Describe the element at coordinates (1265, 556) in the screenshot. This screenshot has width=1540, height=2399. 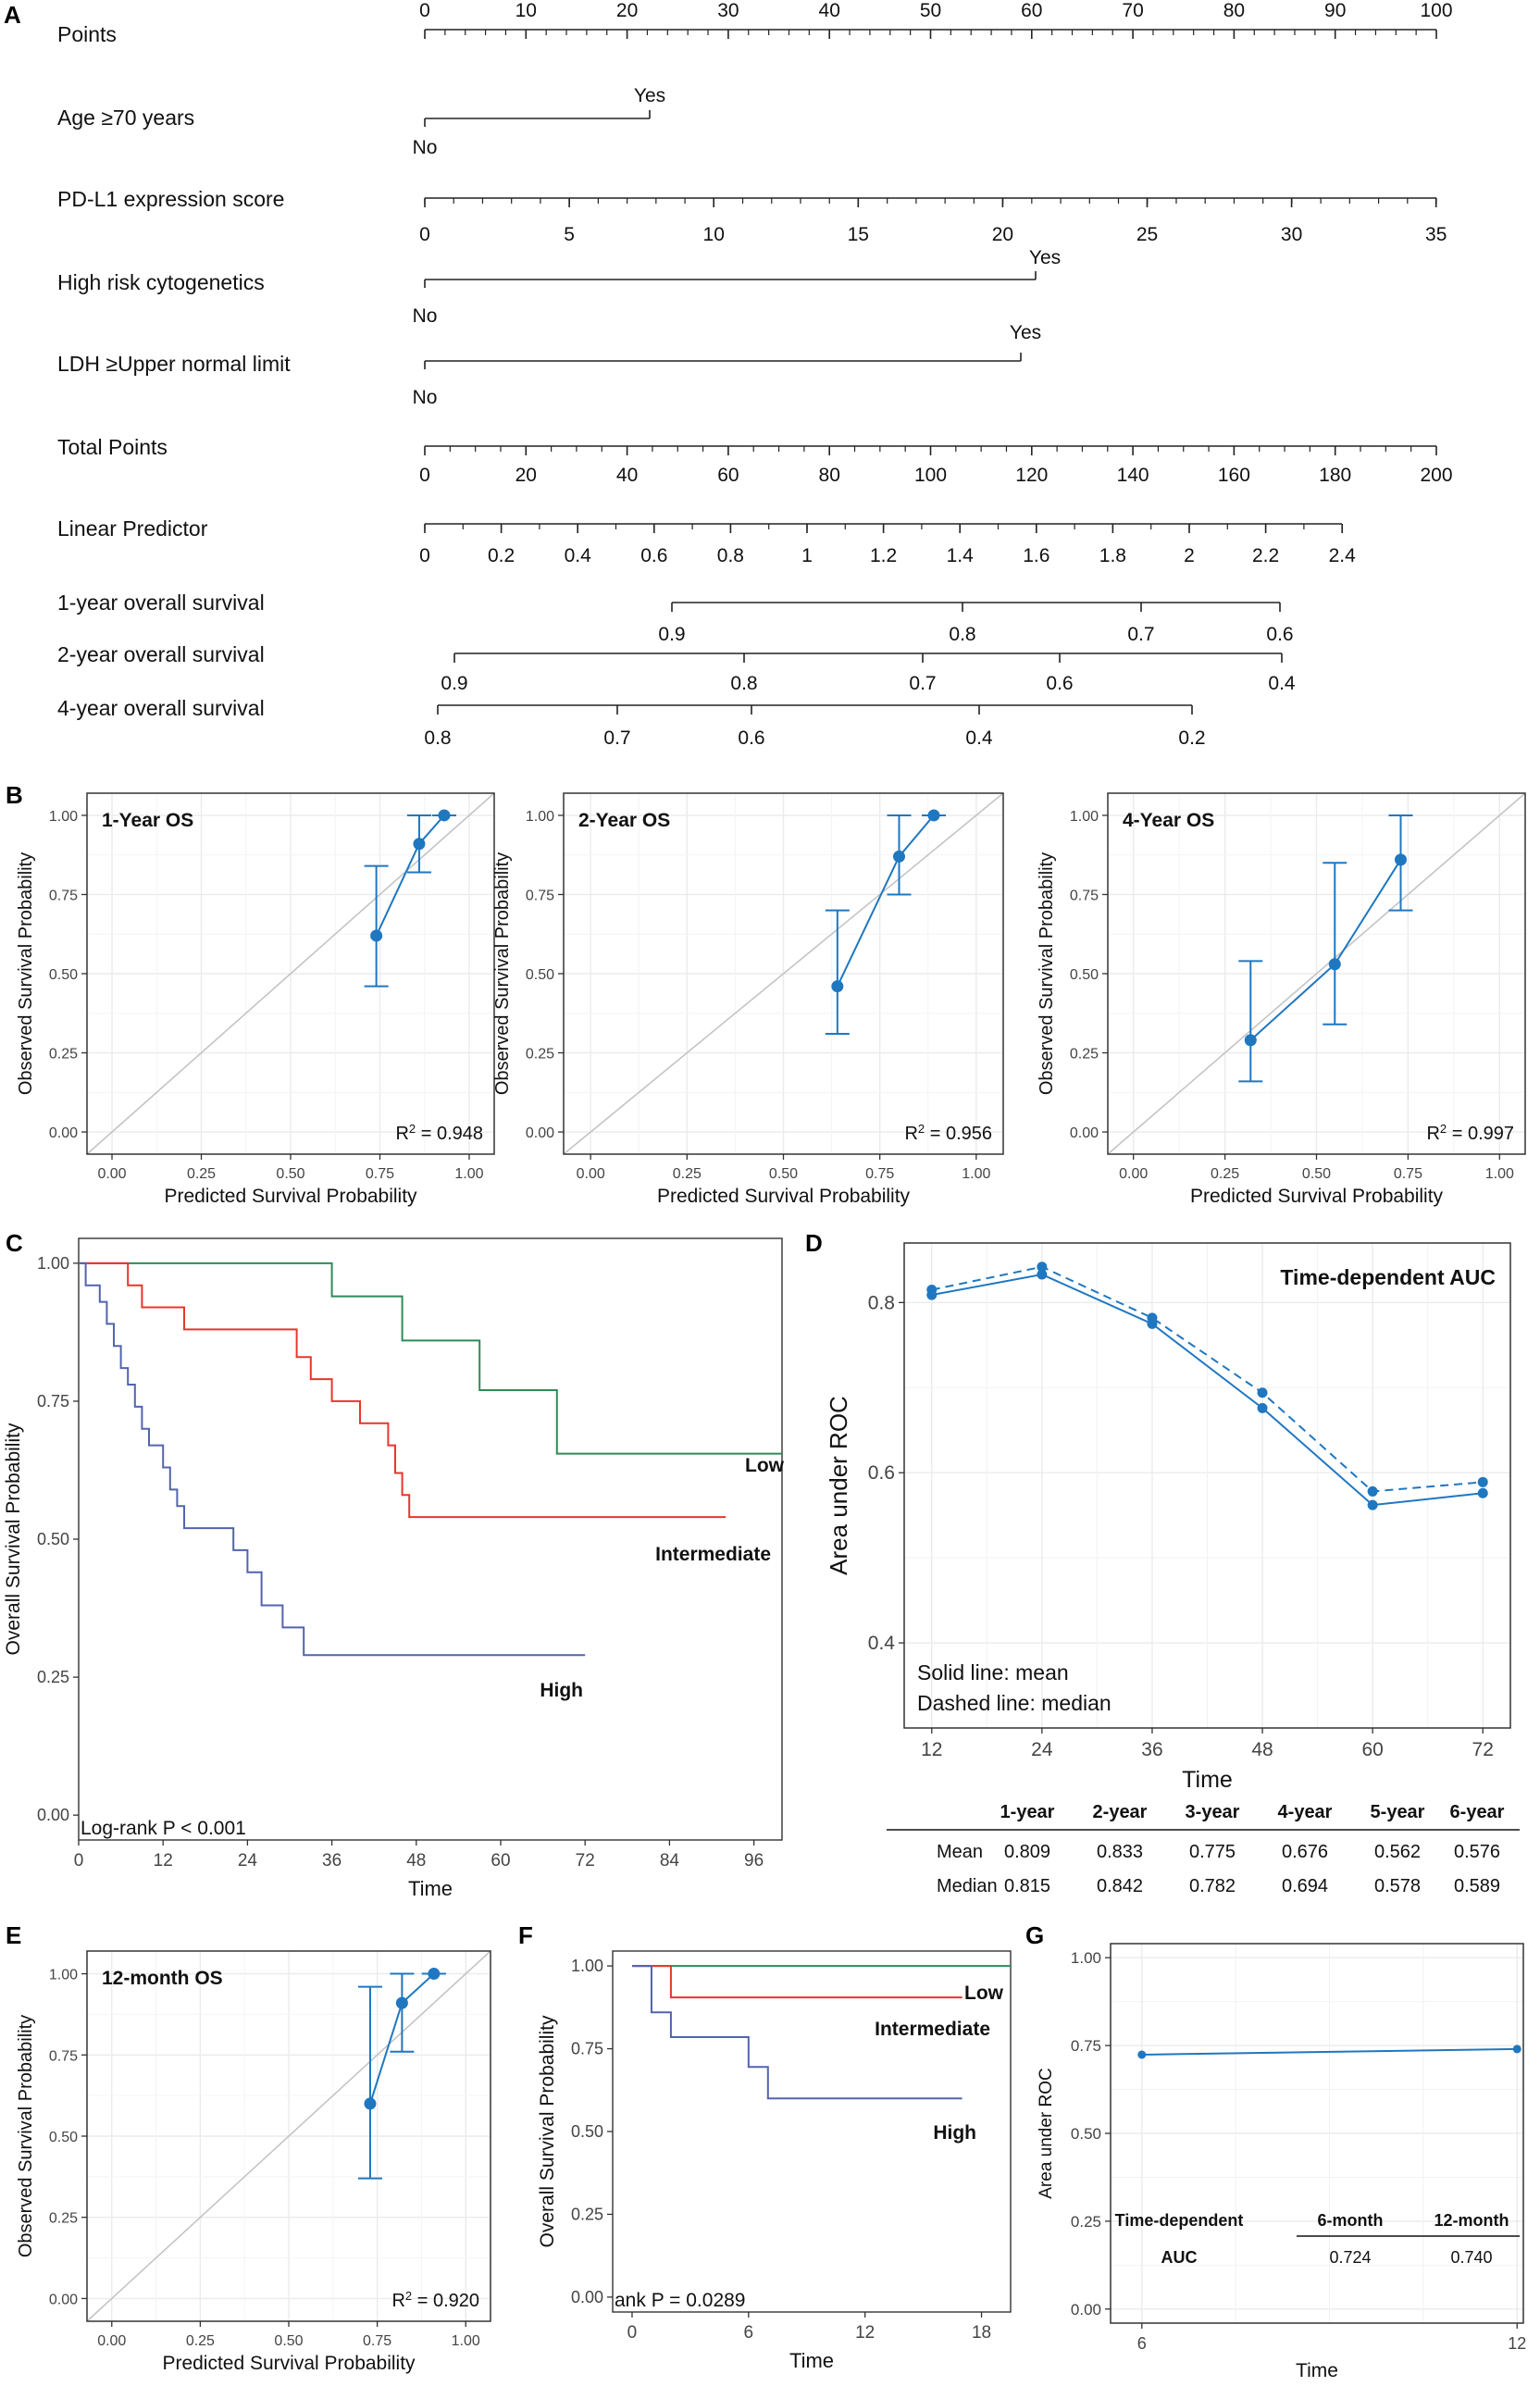
I see `nomogram-tick-label: 2.2` at that location.